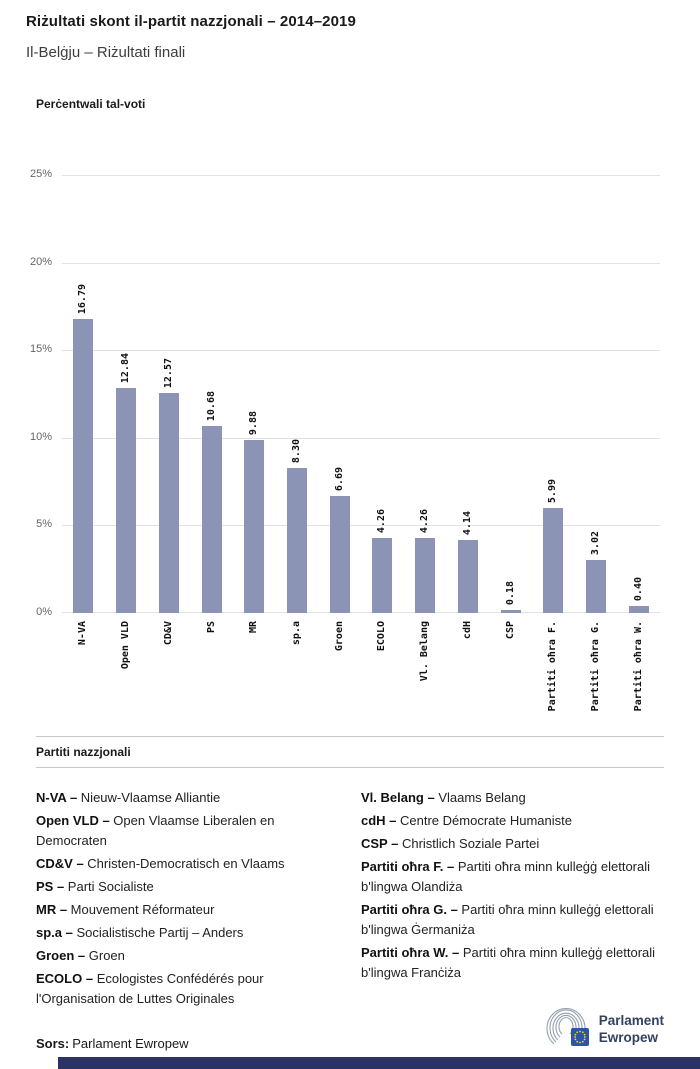 The image size is (700, 1069). What do you see at coordinates (83, 633) in the screenshot?
I see `x-axis-category-label: N-VA` at bounding box center [83, 633].